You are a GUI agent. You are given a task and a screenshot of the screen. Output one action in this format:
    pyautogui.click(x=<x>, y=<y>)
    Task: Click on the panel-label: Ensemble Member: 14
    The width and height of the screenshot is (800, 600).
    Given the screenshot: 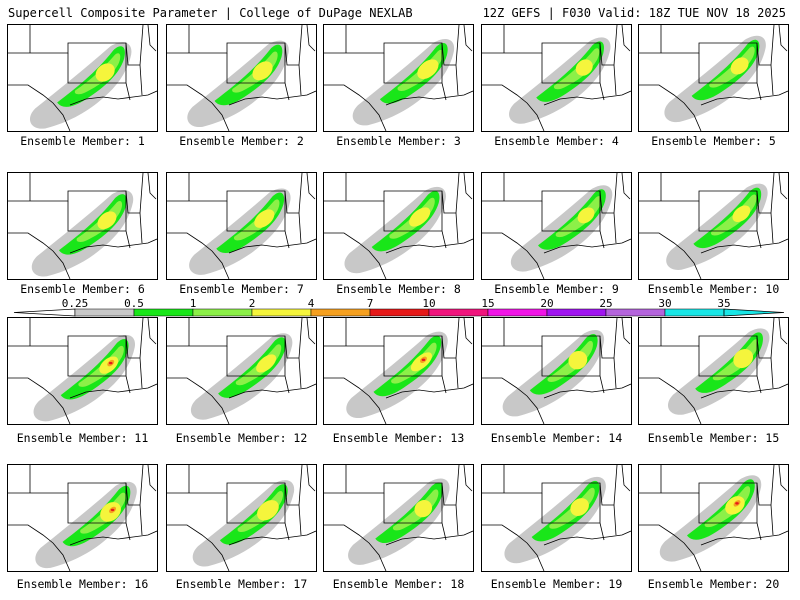 What is the action you would take?
    pyautogui.click(x=556, y=438)
    